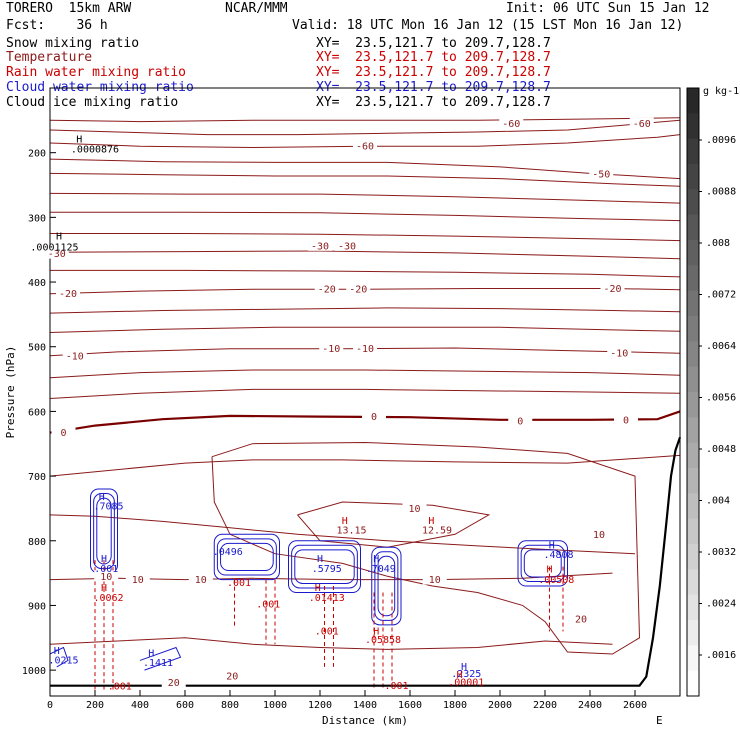 This screenshot has height=740, width=740. Describe the element at coordinates (73, 43) in the screenshot. I see `field-snow: Snow mixing ratio` at that location.